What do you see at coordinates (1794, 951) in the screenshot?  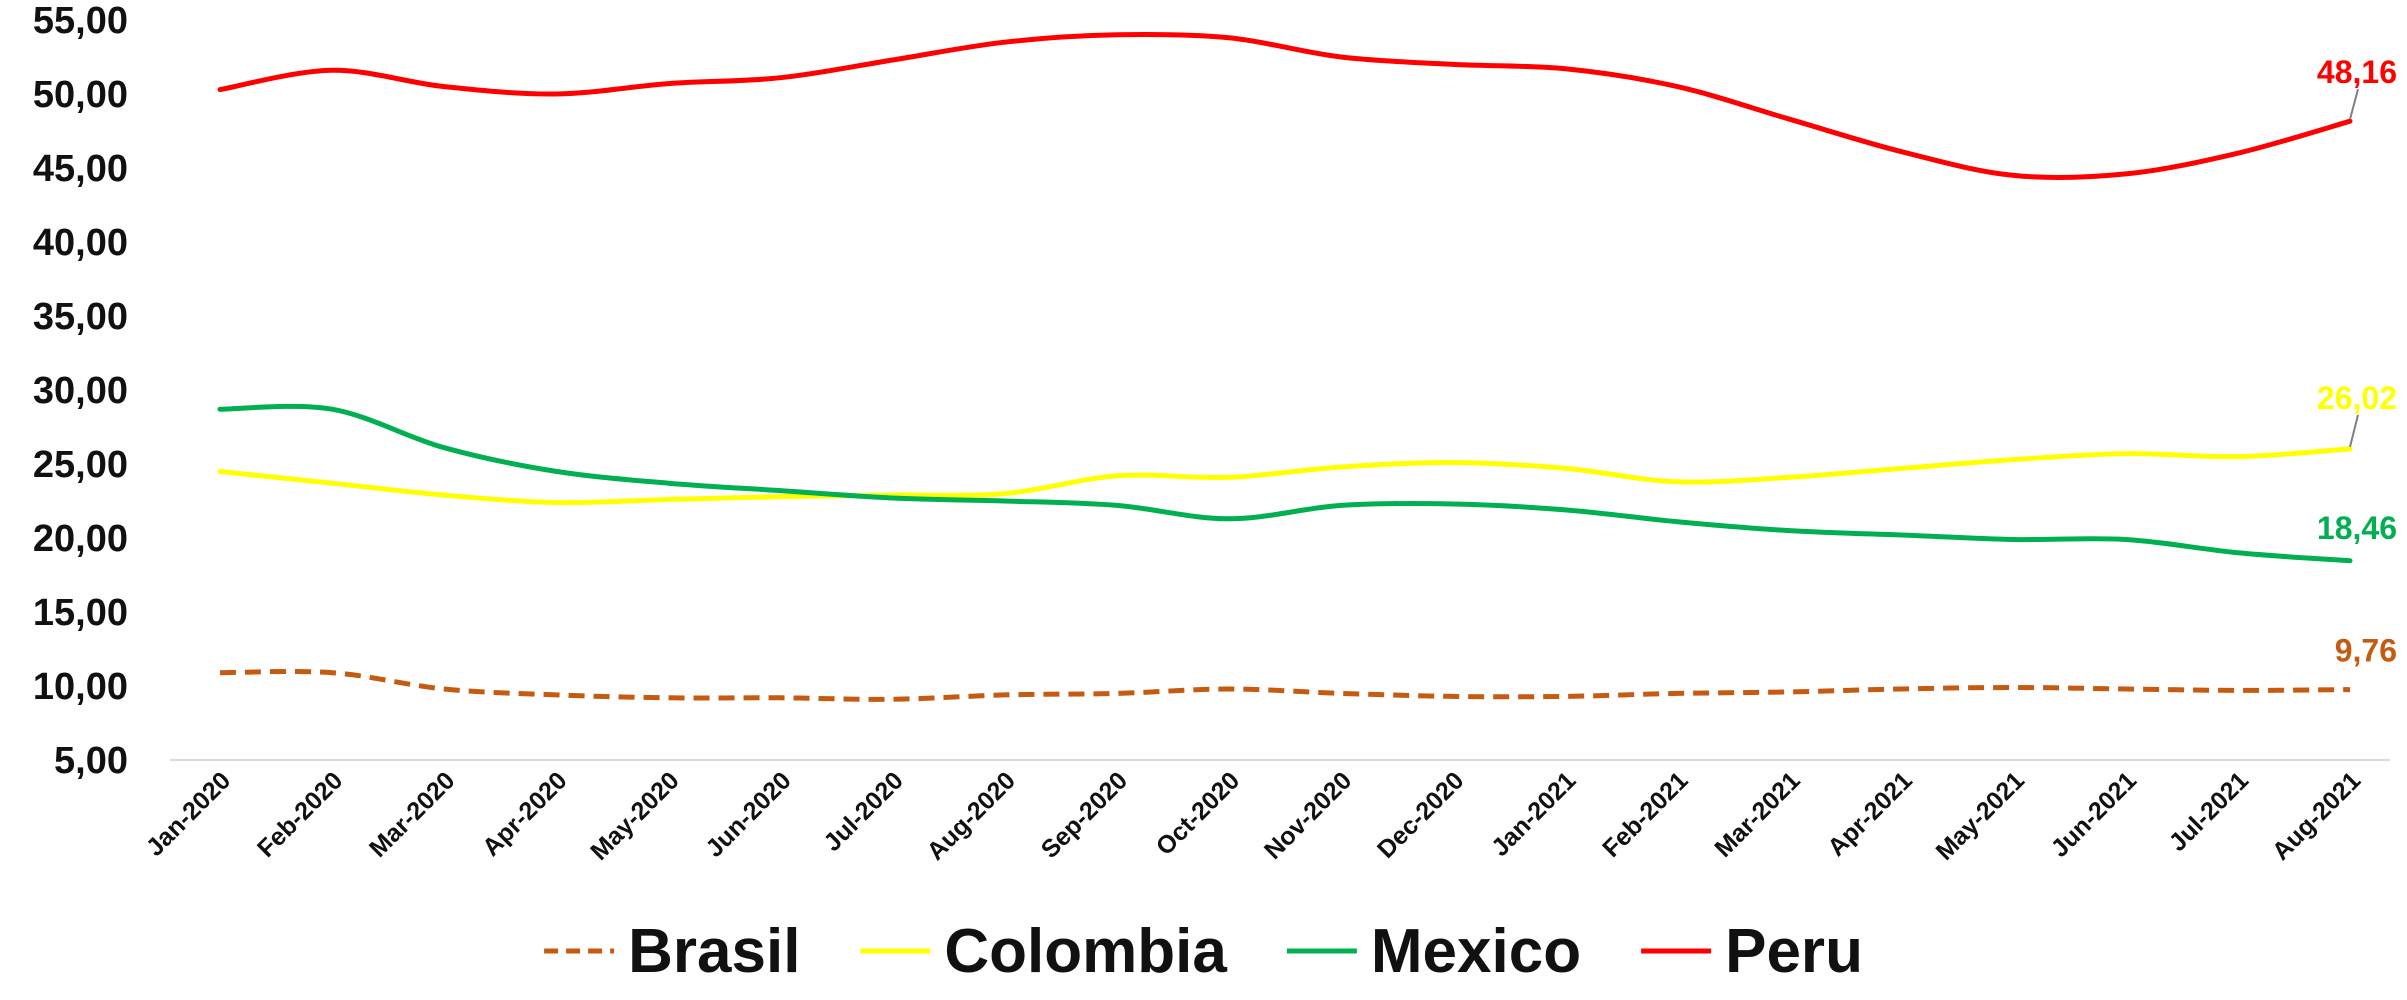 I see `legend-label: Peru` at bounding box center [1794, 951].